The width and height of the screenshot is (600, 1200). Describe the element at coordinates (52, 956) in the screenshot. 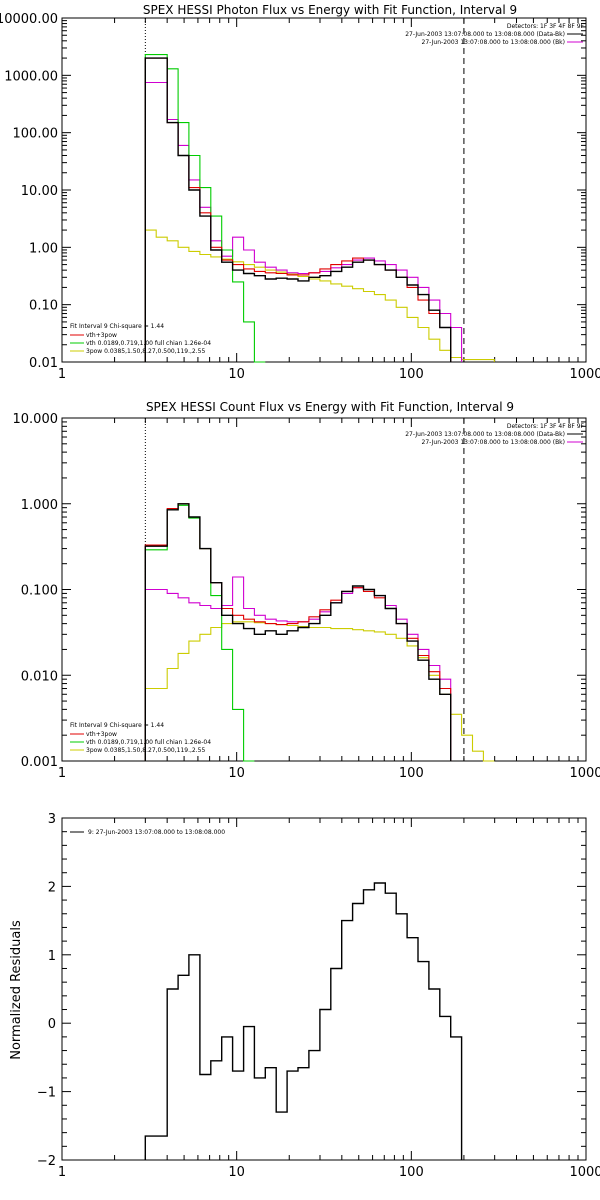

I see `y-tick-label: 1` at that location.